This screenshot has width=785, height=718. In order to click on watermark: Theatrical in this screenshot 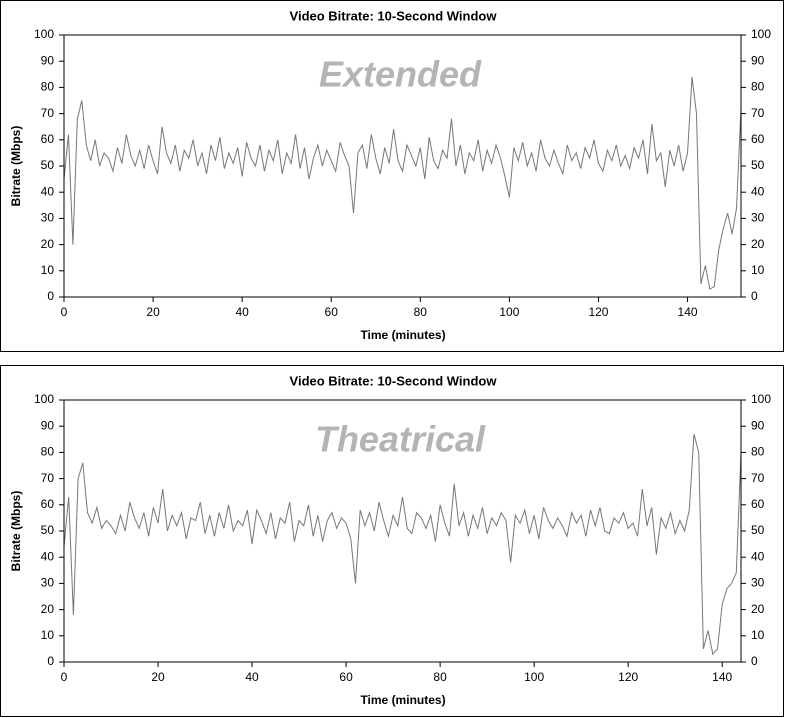, I will do `click(400, 439)`.